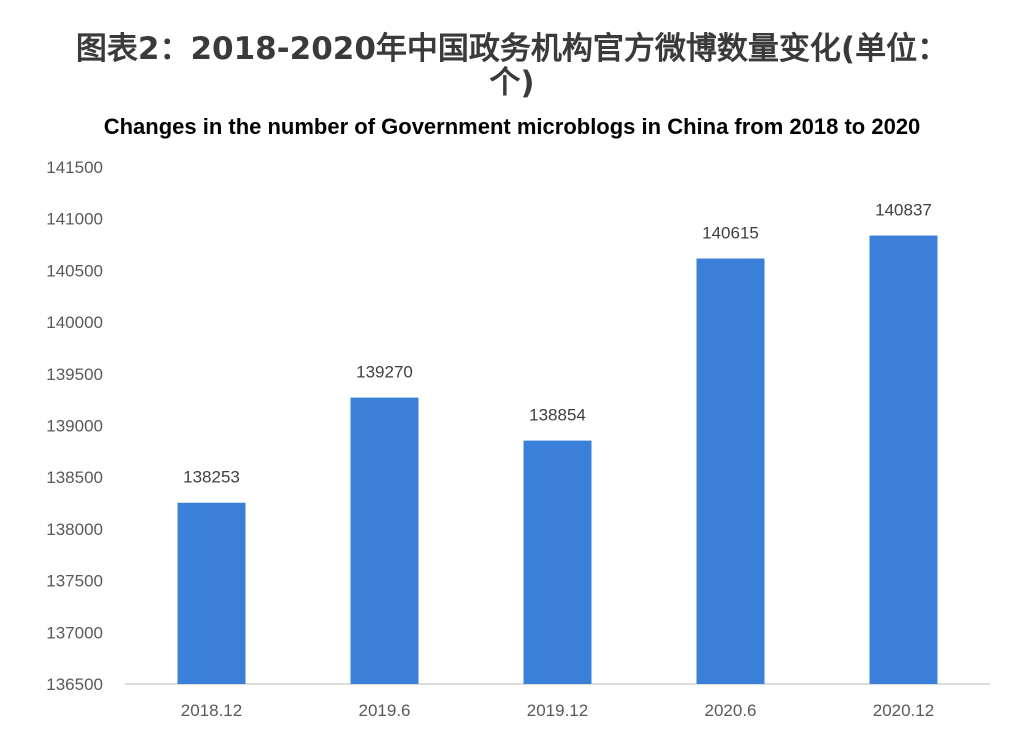 The height and width of the screenshot is (749, 1024). I want to click on x-tick-label: 2020.6, so click(731, 710).